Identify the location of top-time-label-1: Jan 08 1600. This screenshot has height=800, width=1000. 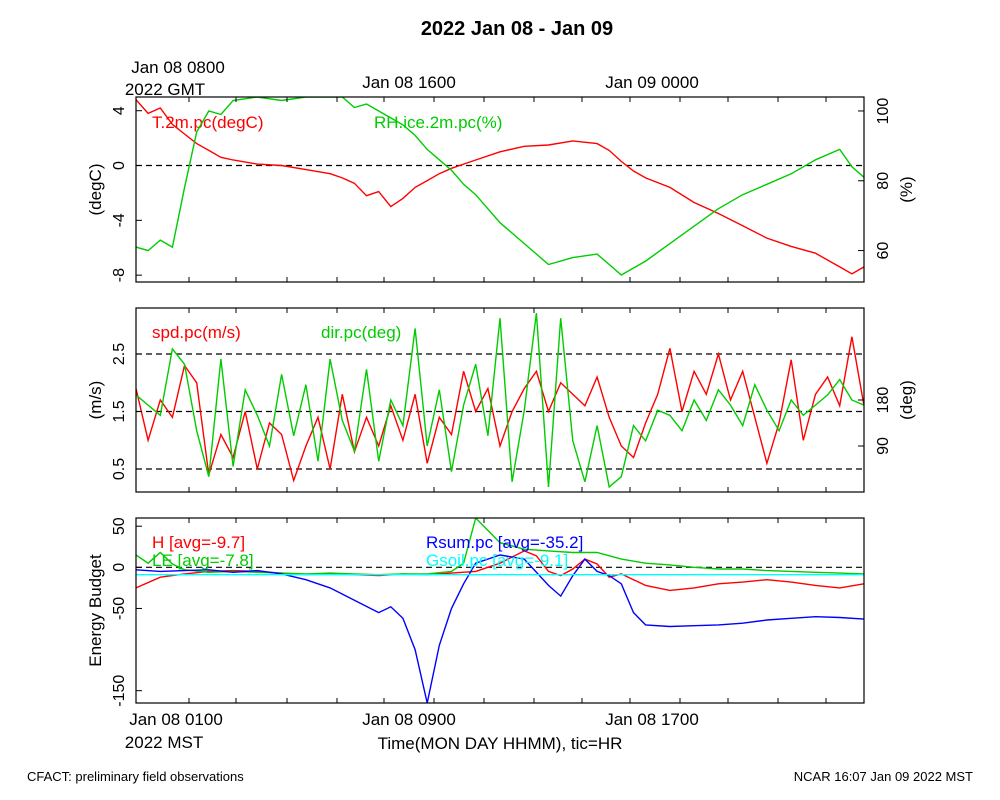
(409, 82).